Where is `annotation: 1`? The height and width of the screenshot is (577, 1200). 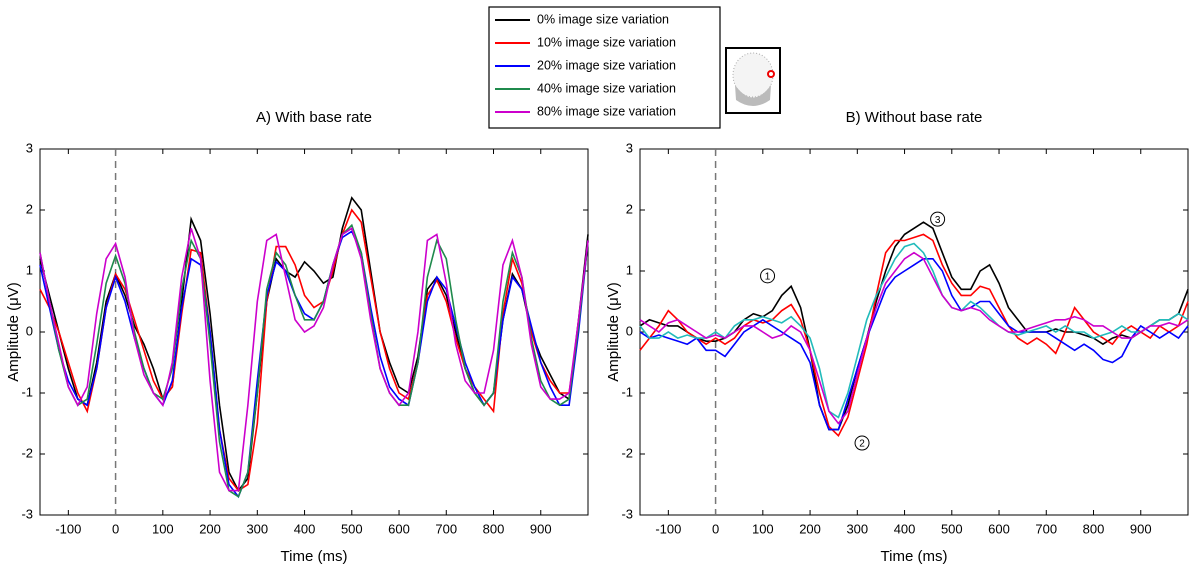 annotation: 1 is located at coordinates (768, 277).